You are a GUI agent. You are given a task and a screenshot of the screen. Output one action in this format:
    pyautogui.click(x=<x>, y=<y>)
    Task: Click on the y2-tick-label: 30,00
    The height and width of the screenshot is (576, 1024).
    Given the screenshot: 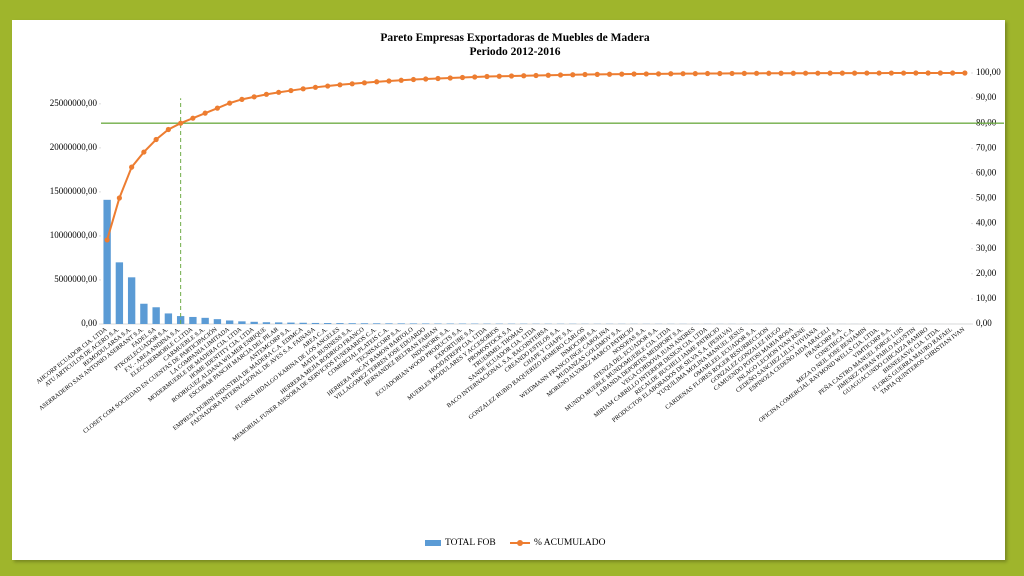 What is the action you would take?
    pyautogui.click(x=986, y=248)
    